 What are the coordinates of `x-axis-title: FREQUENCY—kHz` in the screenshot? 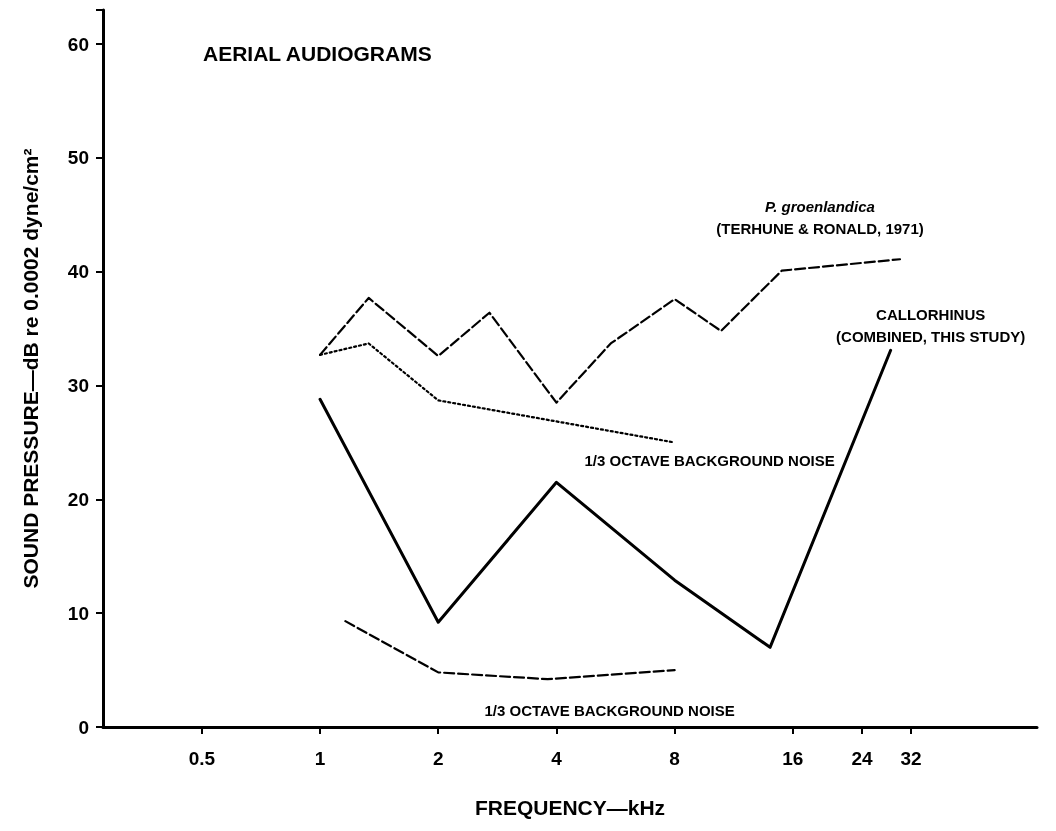 It's located at (570, 807).